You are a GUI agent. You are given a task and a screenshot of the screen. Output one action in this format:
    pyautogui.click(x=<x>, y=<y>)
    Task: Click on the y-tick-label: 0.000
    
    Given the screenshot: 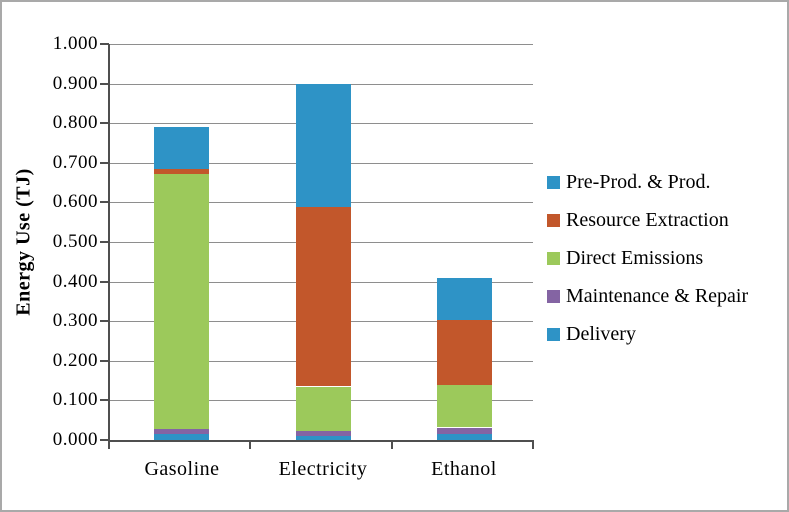 What is the action you would take?
    pyautogui.click(x=75, y=439)
    